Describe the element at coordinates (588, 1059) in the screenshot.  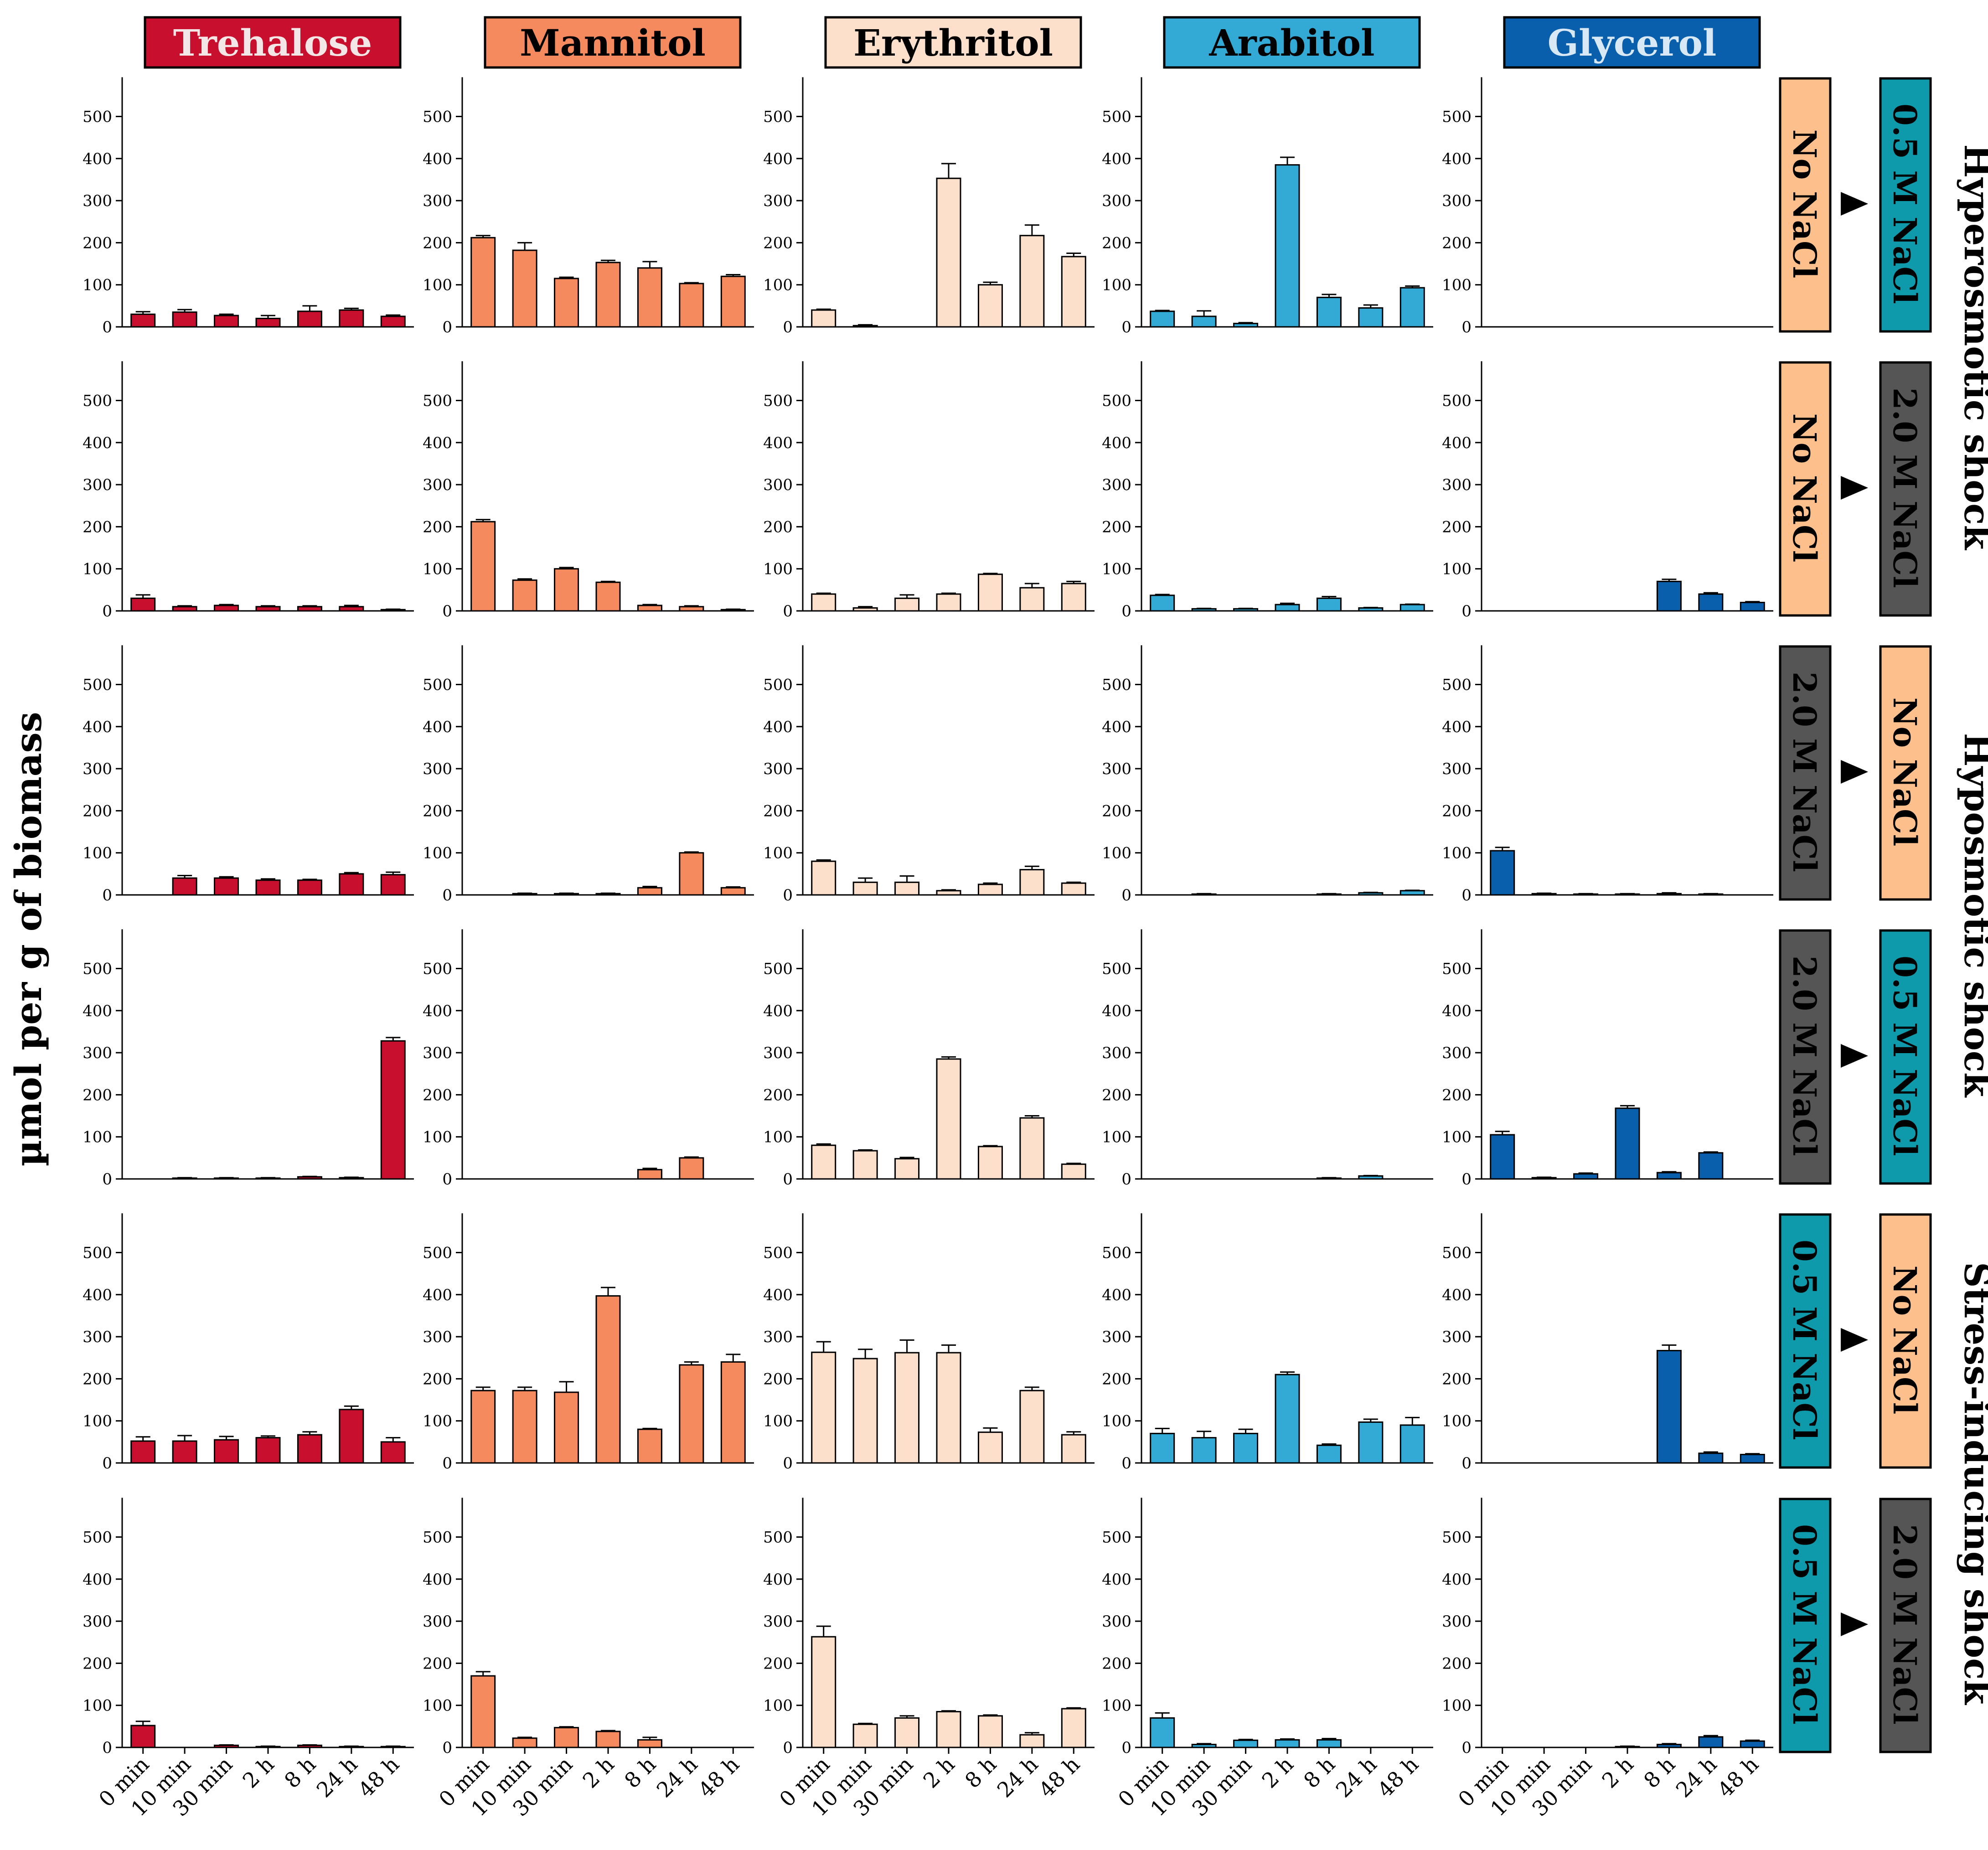
I see `panel-r4-mannitol: 0 100 200 300 400 500` at that location.